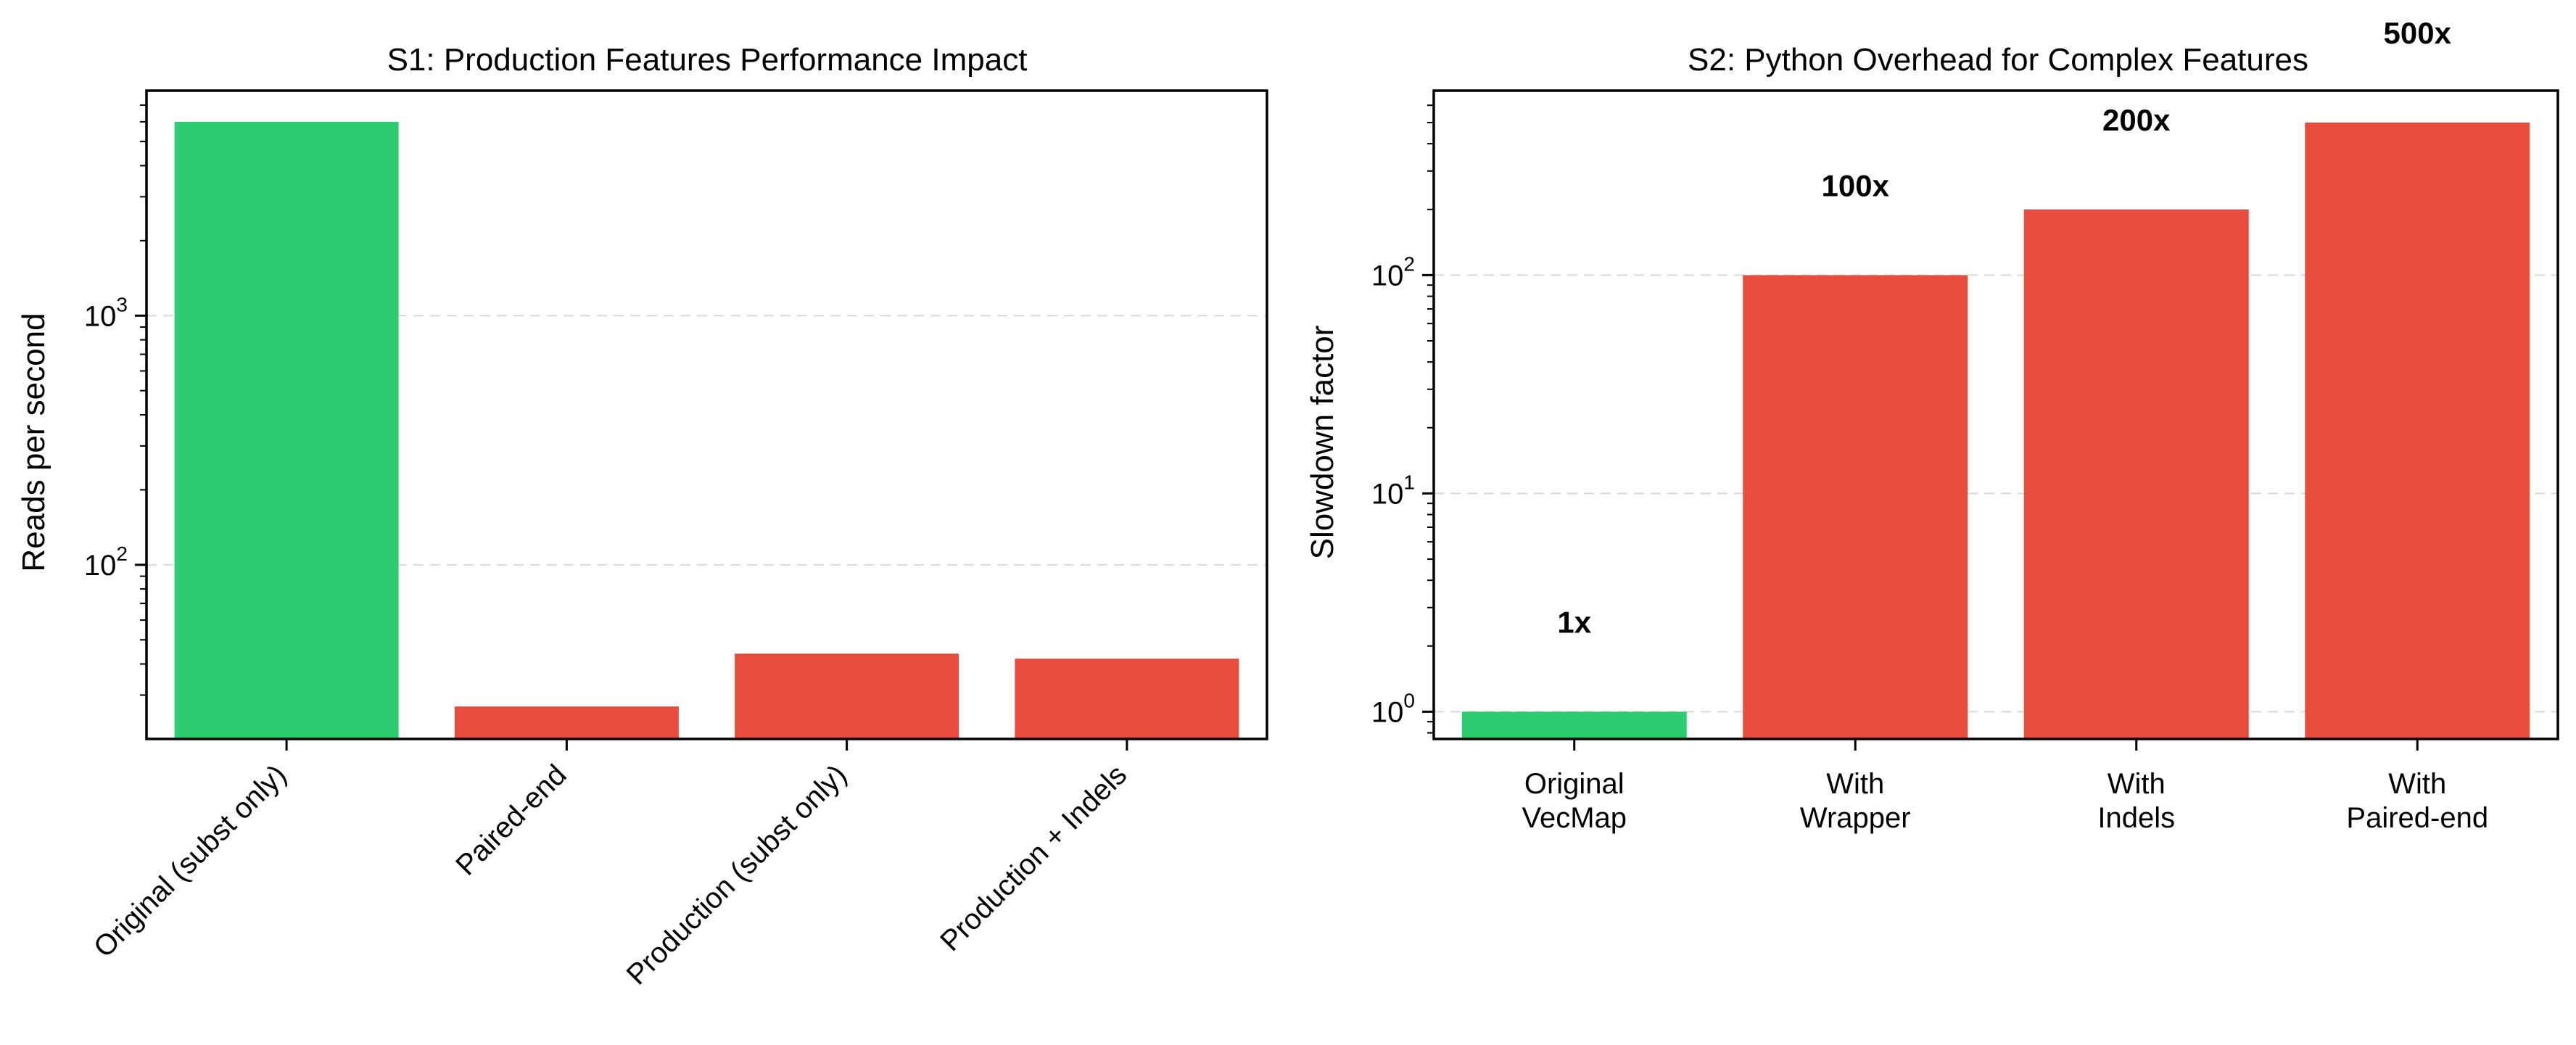 Image resolution: width=2576 pixels, height=1045 pixels. I want to click on c2-bar-annotation: 100x, so click(1856, 185).